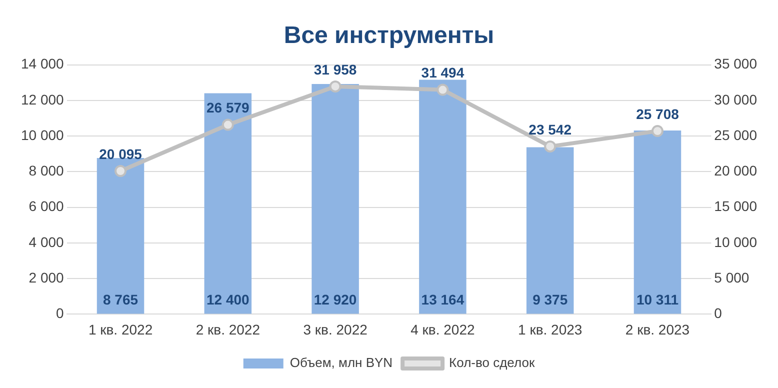 This screenshot has width=778, height=388. What do you see at coordinates (442, 72) in the screenshot?
I see `data-label: 31 494` at bounding box center [442, 72].